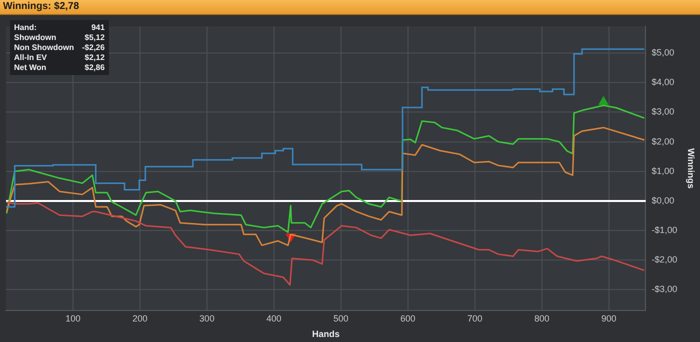  I want to click on y-tick-label: $1,00, so click(663, 171).